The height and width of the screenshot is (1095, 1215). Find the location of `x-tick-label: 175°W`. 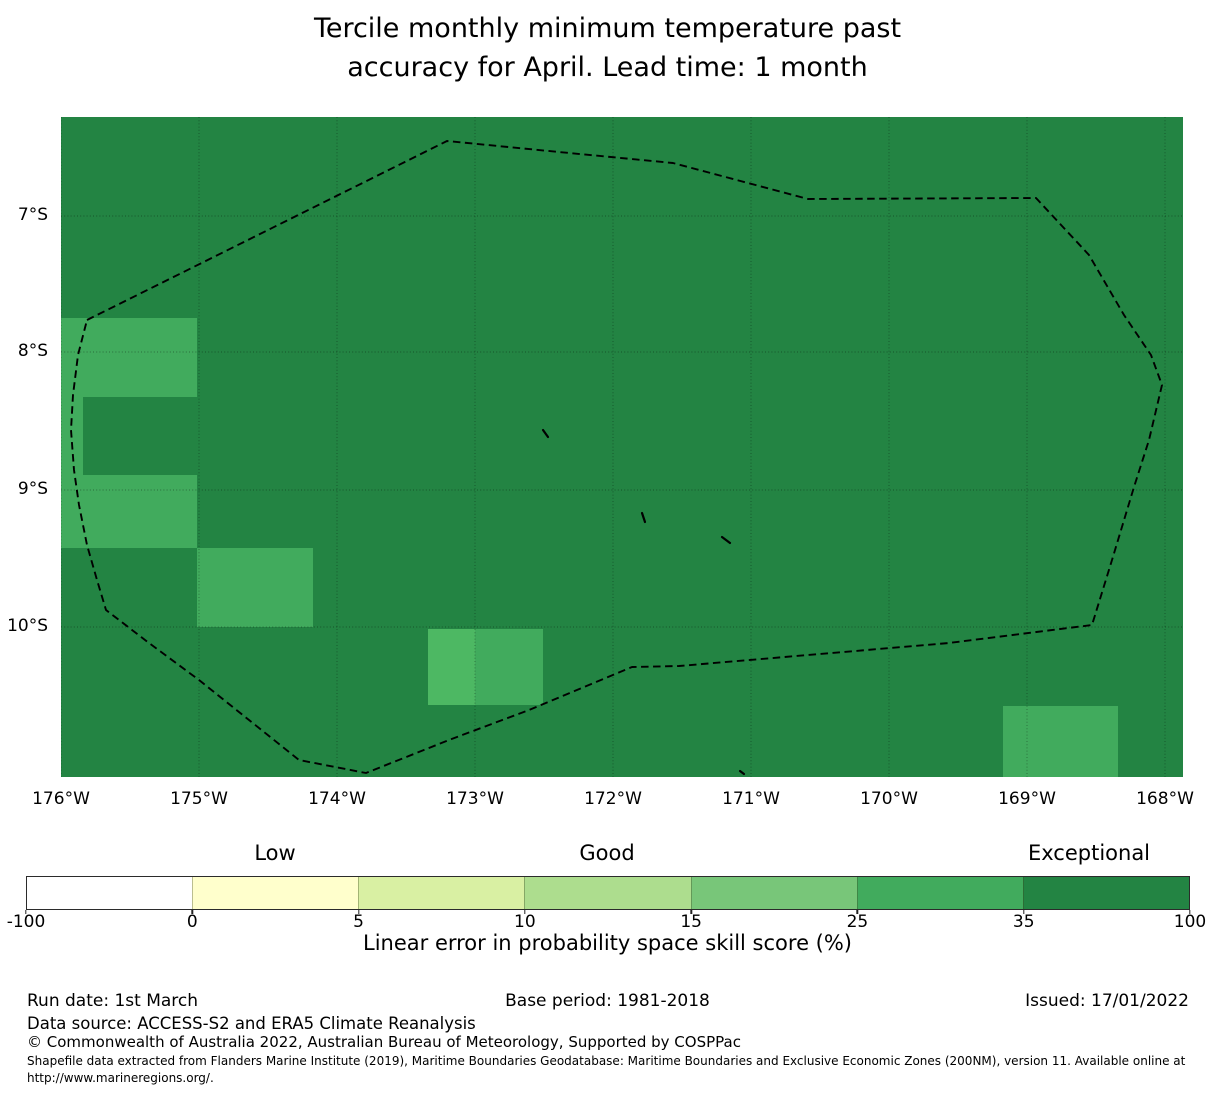

x-tick-label: 175°W is located at coordinates (199, 799).